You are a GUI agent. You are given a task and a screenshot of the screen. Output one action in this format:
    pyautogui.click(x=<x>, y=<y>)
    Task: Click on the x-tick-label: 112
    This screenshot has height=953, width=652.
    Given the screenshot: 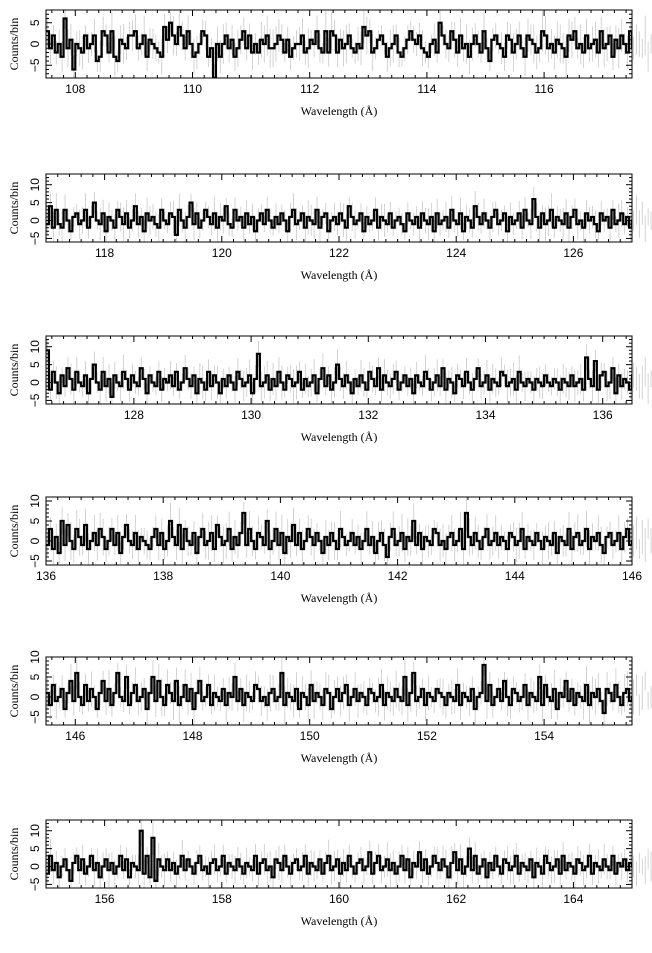 What is the action you would take?
    pyautogui.click(x=309, y=89)
    